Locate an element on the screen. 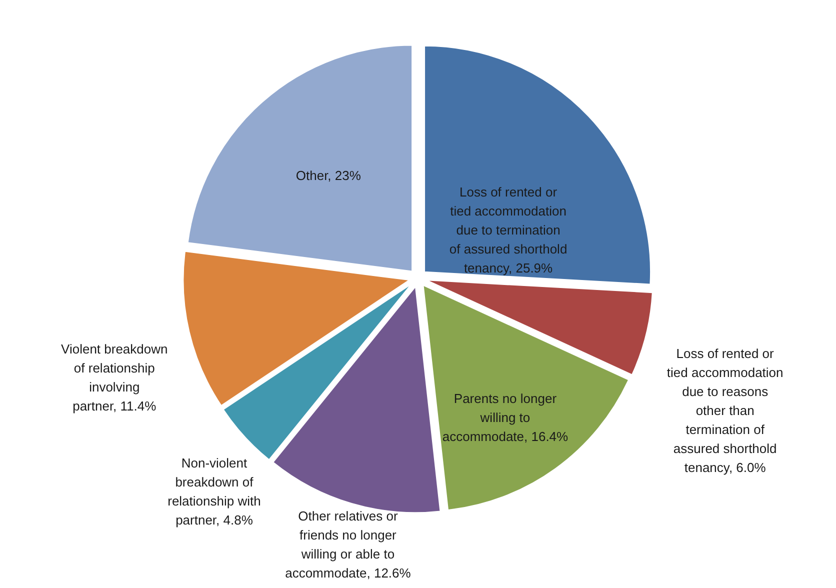 The image size is (836, 588). slice-label: Loss of rented or tied accommodation due to termination of assured shorthold tenancy, 25.9% is located at coordinates (508, 230).